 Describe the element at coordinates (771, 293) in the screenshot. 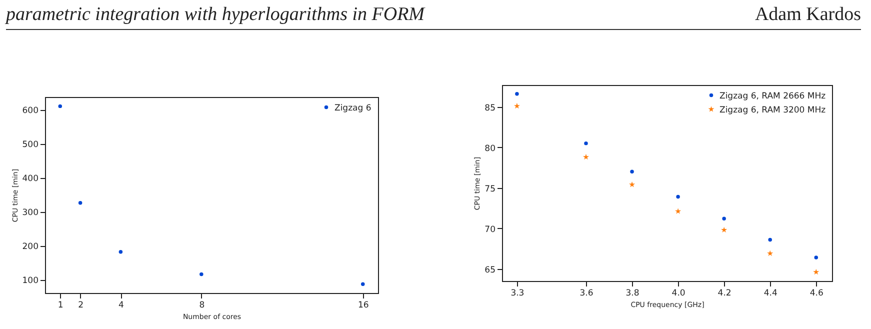

I see `x-tick-label: 4.4` at that location.